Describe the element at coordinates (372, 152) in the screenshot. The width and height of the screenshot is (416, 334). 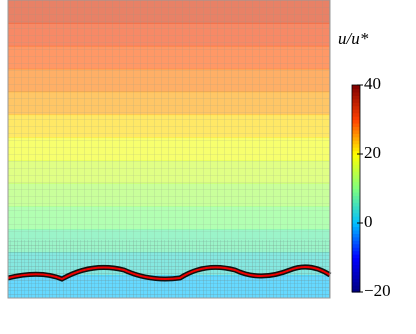
I see `colorbar-tick-label: 20` at that location.